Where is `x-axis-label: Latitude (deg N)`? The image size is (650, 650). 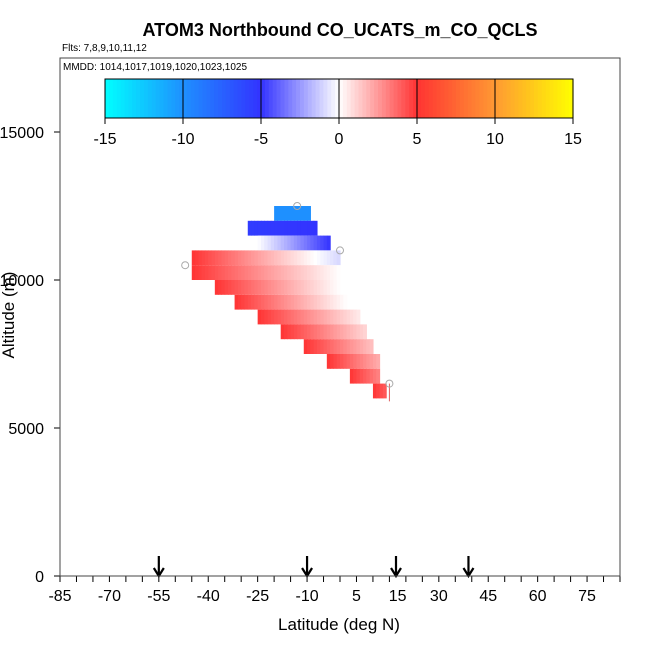
x-axis-label: Latitude (deg N) is located at coordinates (339, 624).